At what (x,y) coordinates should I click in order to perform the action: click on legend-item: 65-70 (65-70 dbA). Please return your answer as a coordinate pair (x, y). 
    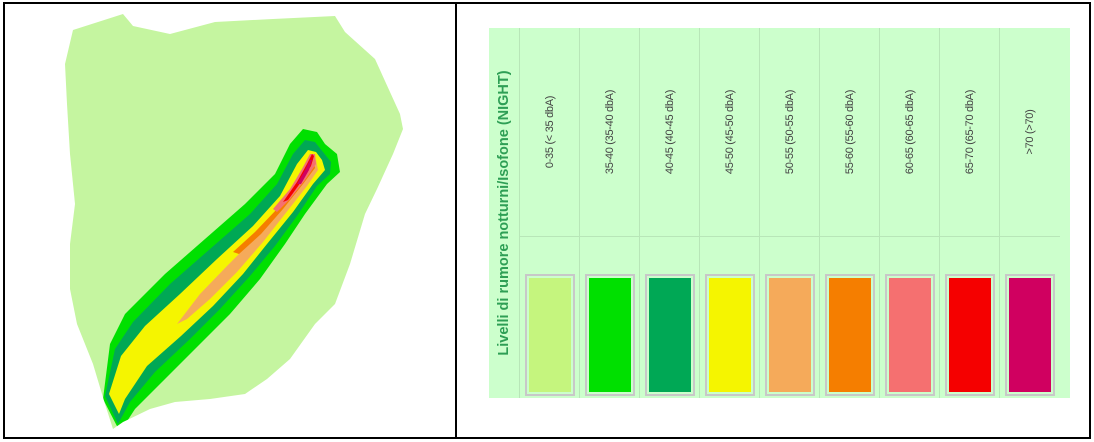
    Looking at the image, I should click on (969, 213).